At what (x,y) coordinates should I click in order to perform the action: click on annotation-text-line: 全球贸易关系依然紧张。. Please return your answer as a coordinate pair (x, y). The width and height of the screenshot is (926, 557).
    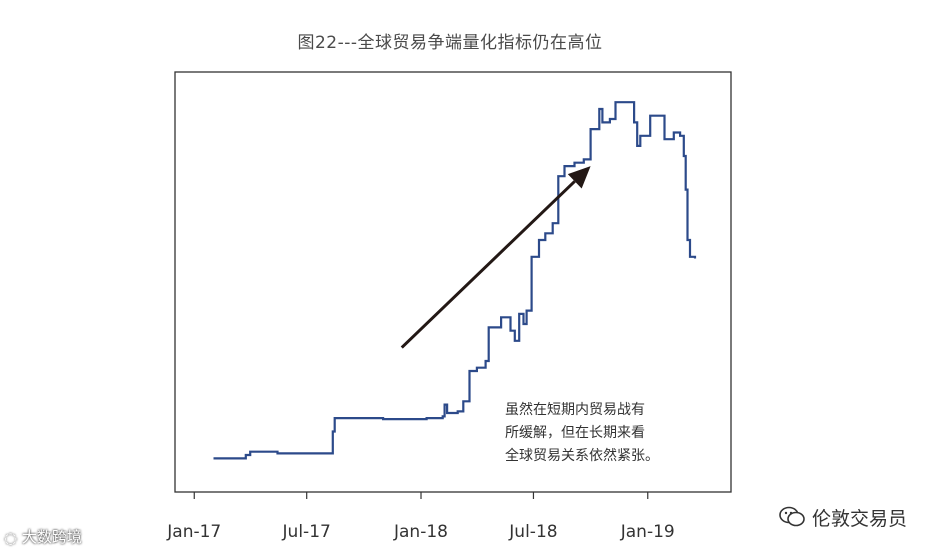
    Looking at the image, I should click on (582, 455).